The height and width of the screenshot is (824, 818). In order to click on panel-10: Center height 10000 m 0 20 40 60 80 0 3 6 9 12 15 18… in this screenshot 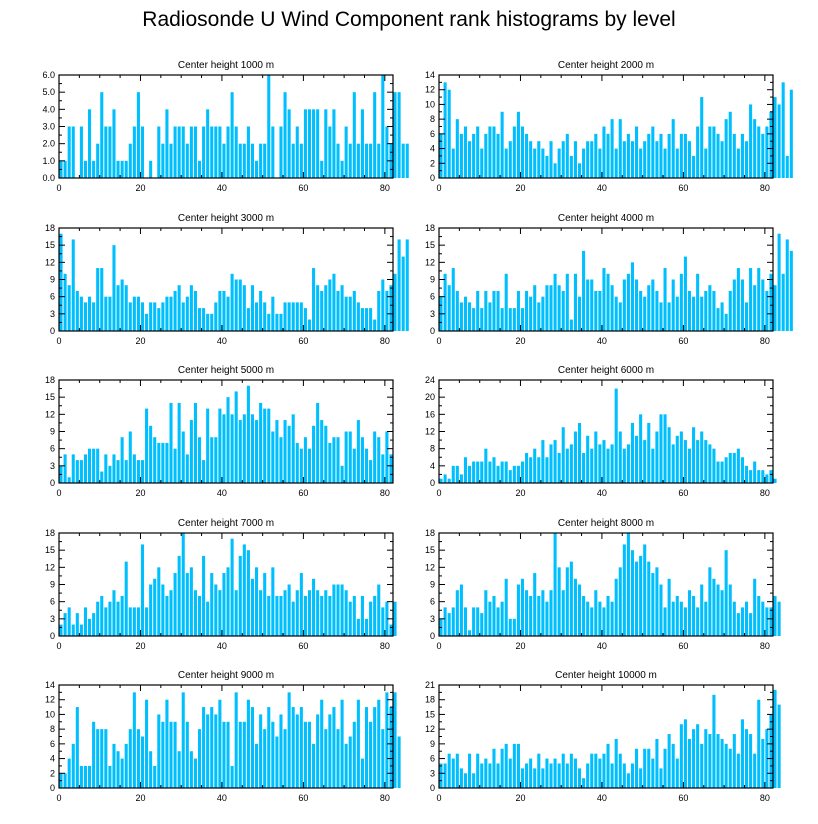, I will do `click(603, 736)`.